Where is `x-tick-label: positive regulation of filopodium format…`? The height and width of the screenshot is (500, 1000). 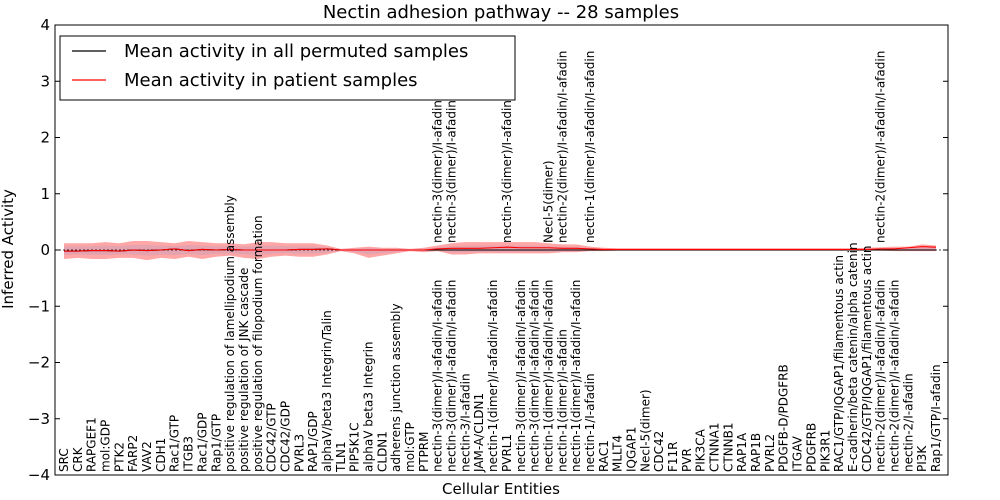 x-tick-label: positive regulation of filopodium format… is located at coordinates (258, 343).